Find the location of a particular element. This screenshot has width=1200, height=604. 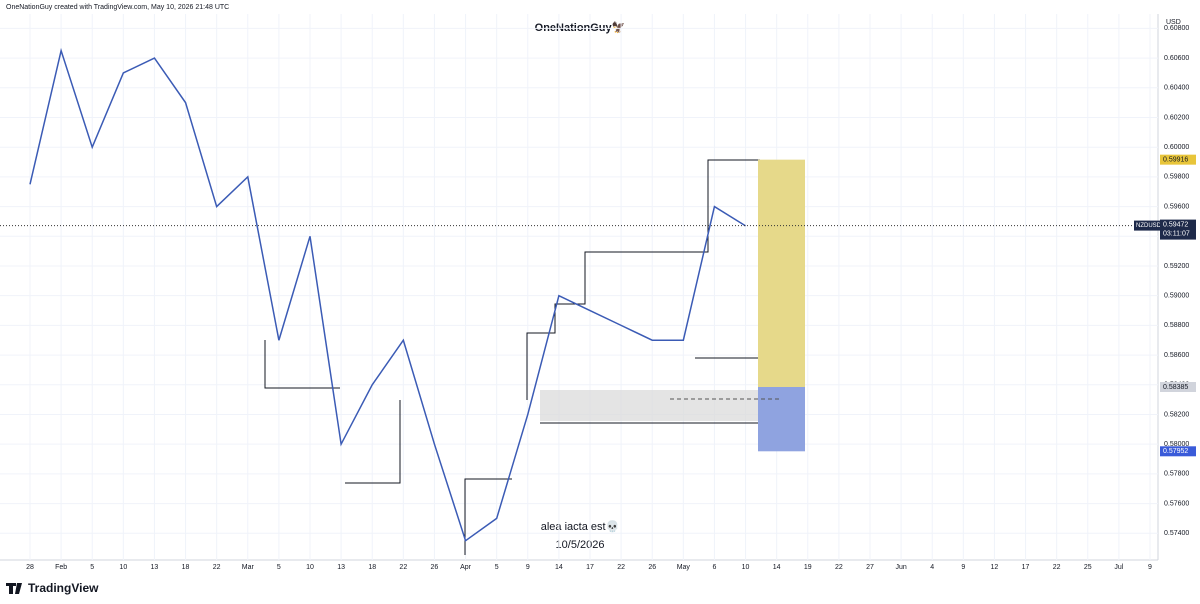

y-tick-label: 0.57400 is located at coordinates (1176, 533).